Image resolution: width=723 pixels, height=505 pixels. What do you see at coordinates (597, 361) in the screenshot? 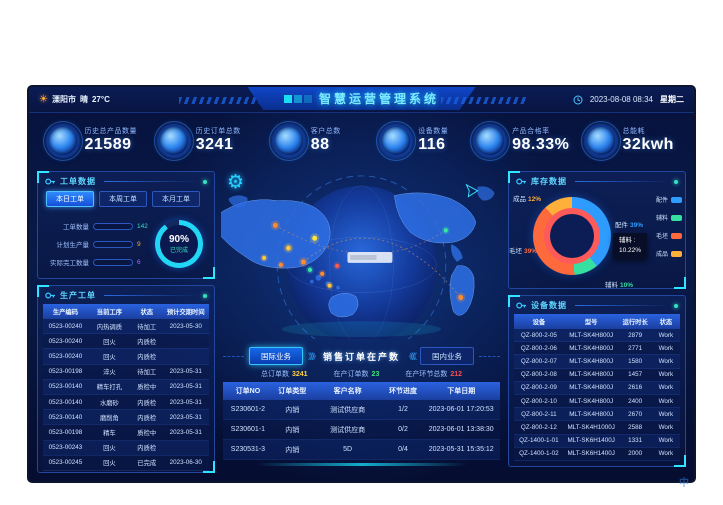
I see `table-row: QZ-800-2-07 MLT-SK4H800J 1580 Work` at bounding box center [597, 361].